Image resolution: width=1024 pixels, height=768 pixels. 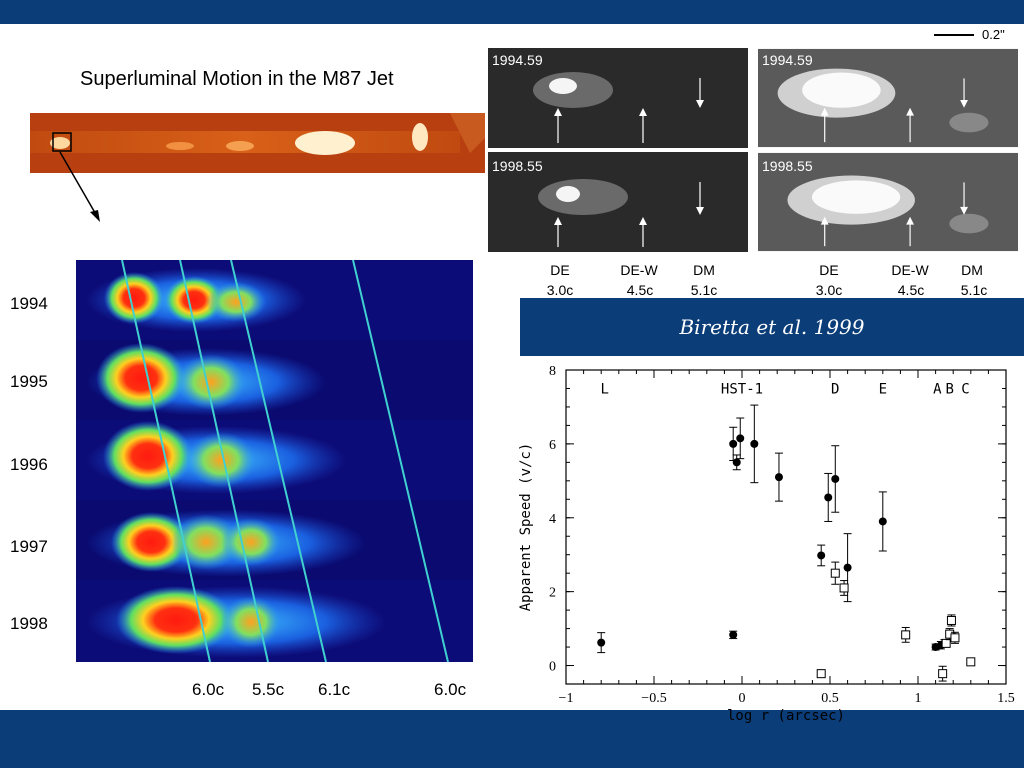 What do you see at coordinates (237, 79) in the screenshot?
I see `slide-title: Superluminal Motion in the M87 Jet` at bounding box center [237, 79].